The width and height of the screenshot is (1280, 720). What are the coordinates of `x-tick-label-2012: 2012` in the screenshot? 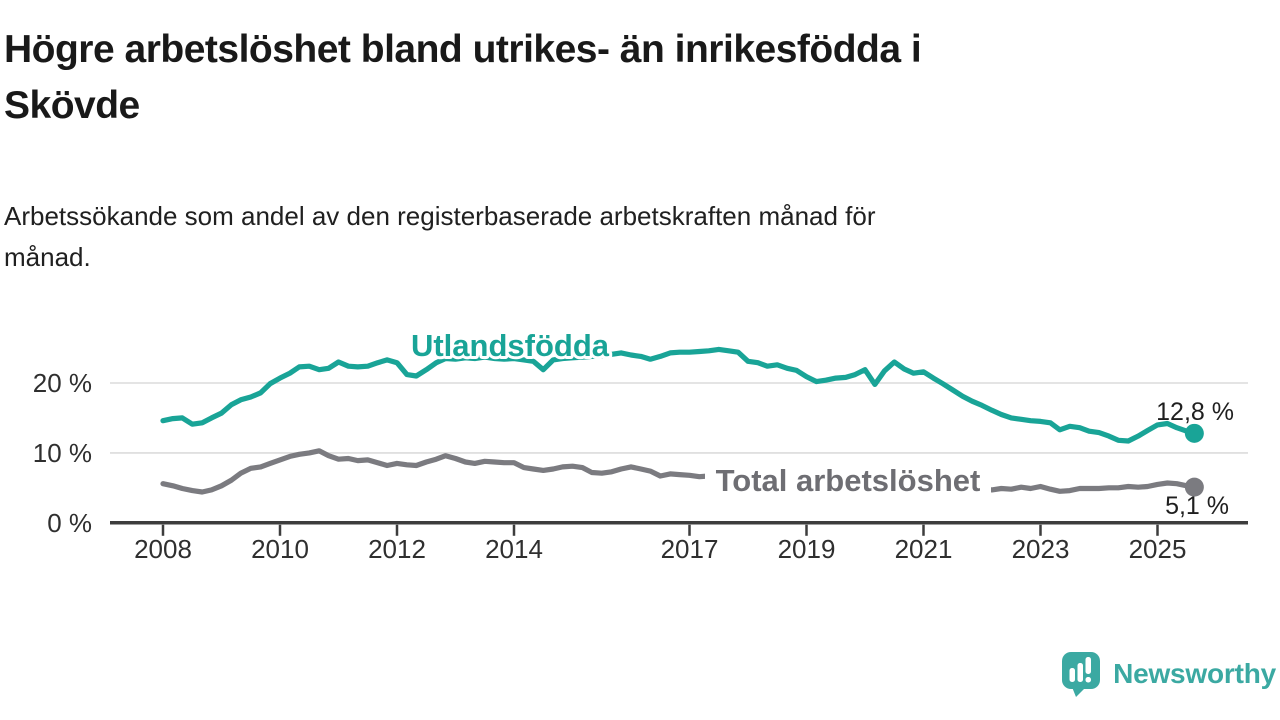 It's located at (397, 549).